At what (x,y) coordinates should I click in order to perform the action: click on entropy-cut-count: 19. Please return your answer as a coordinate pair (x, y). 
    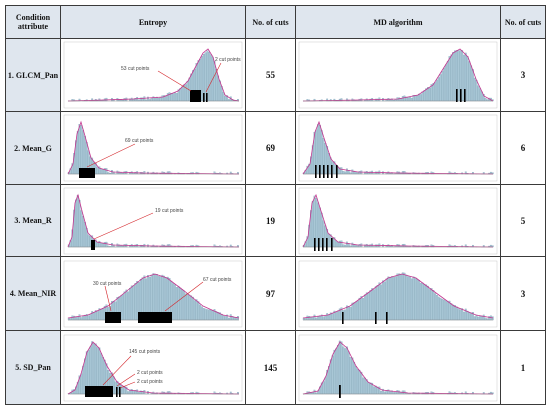
    Looking at the image, I should click on (271, 221).